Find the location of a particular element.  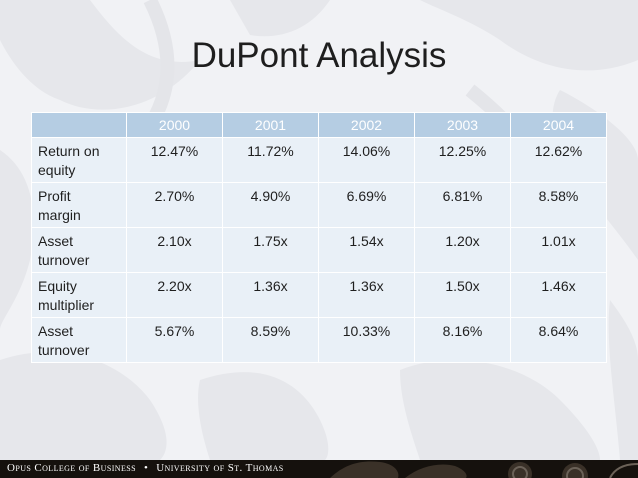

row-label: Return on equity is located at coordinates (79, 160).